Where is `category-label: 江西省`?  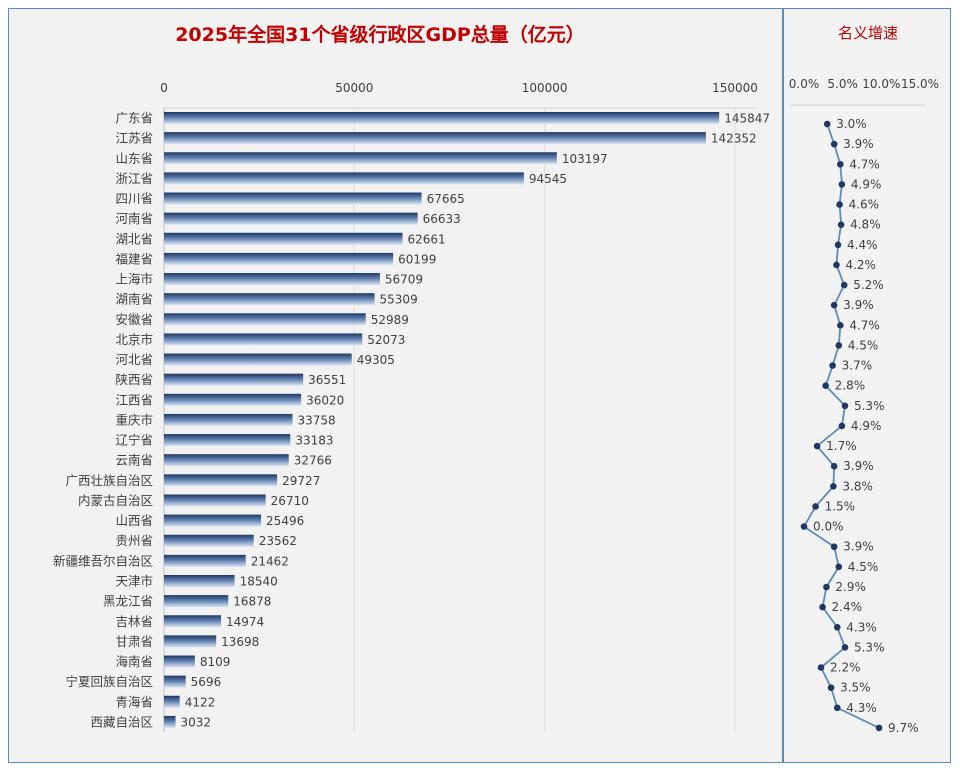 category-label: 江西省 is located at coordinates (134, 399).